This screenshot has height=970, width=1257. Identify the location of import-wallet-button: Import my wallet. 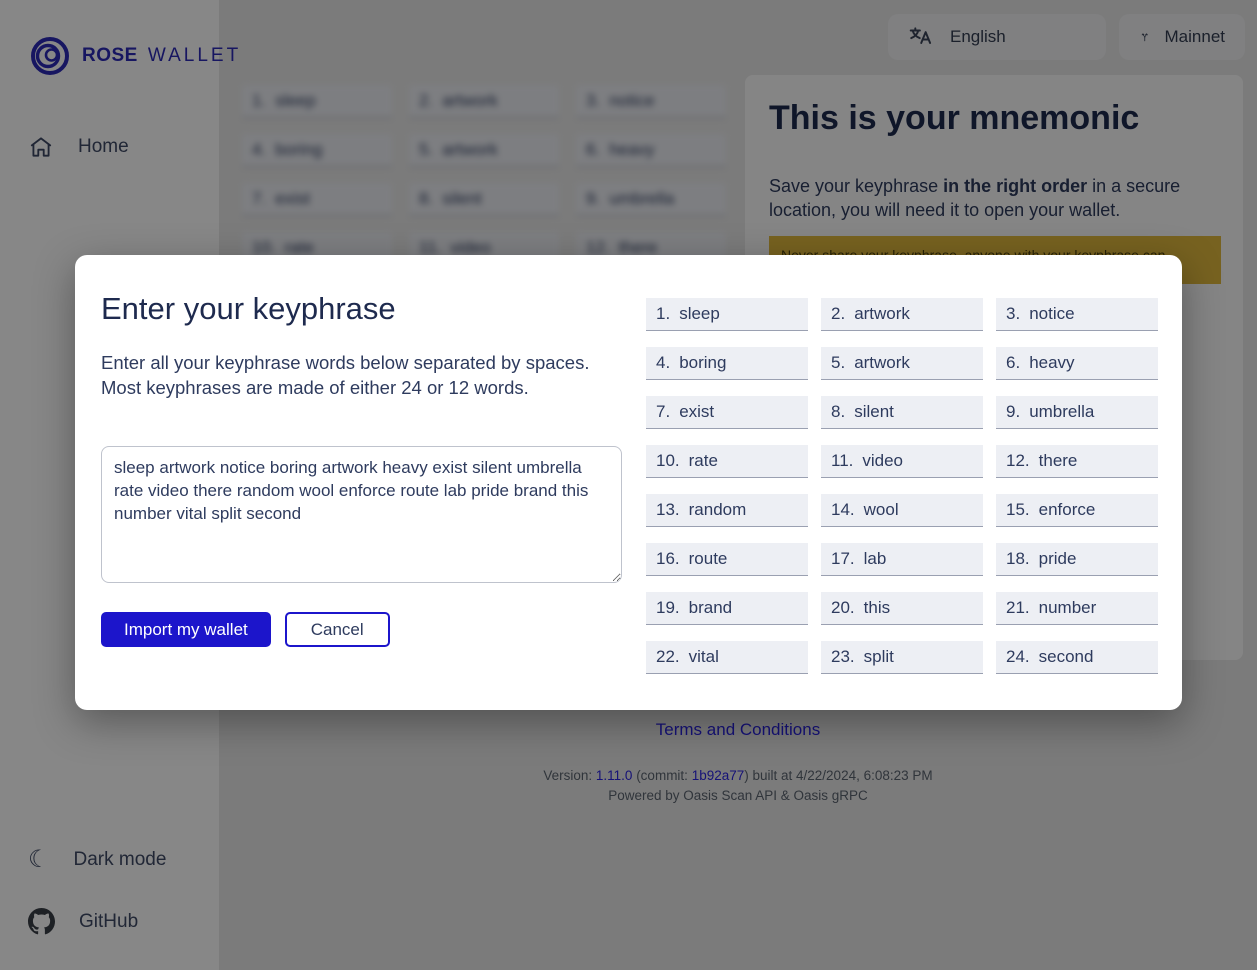
(186, 629).